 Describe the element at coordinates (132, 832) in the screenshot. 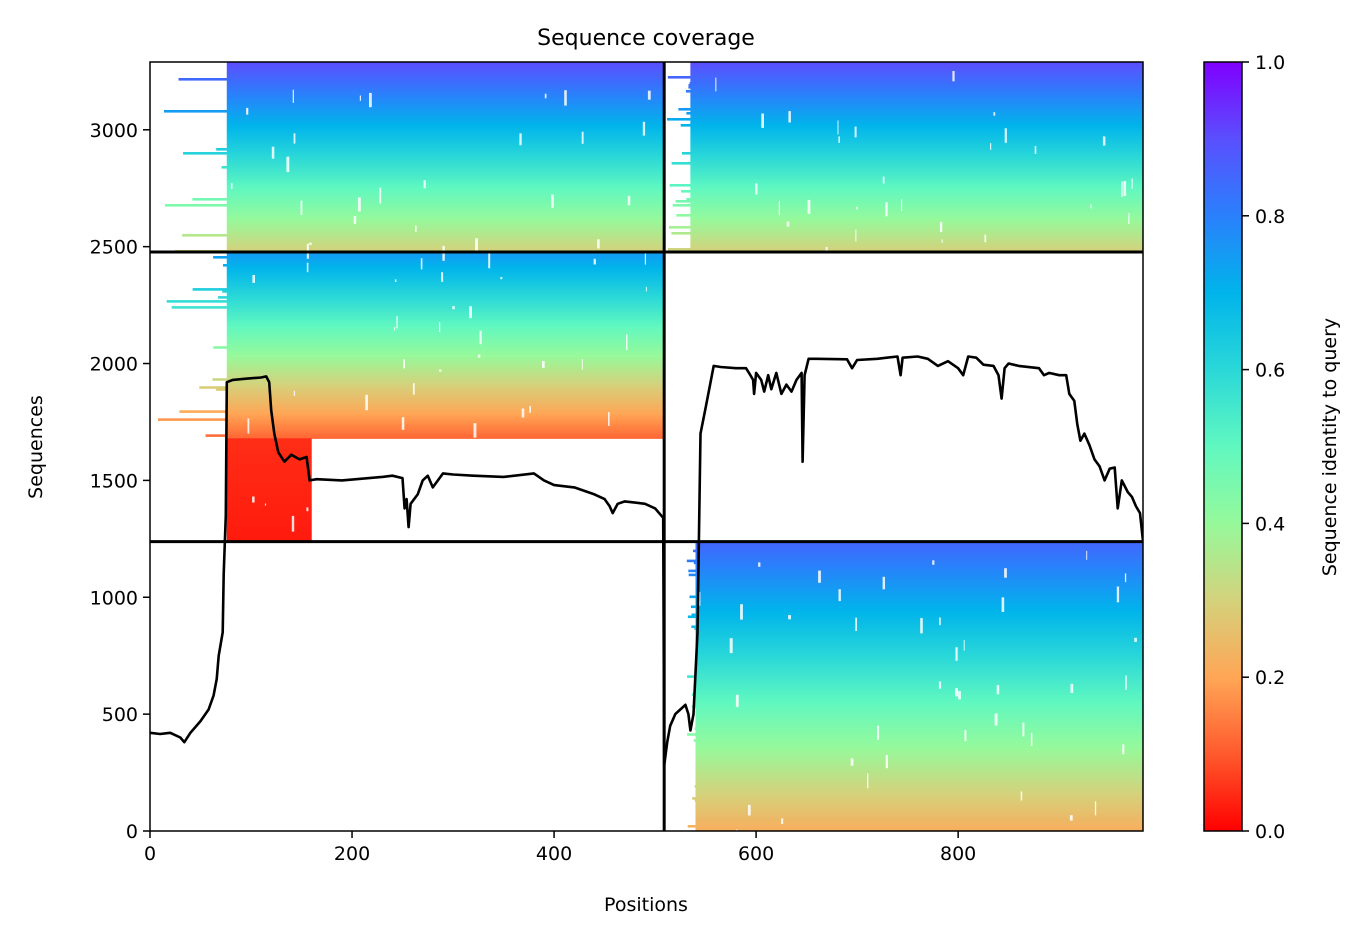

I see `y-tick-label: 0` at that location.